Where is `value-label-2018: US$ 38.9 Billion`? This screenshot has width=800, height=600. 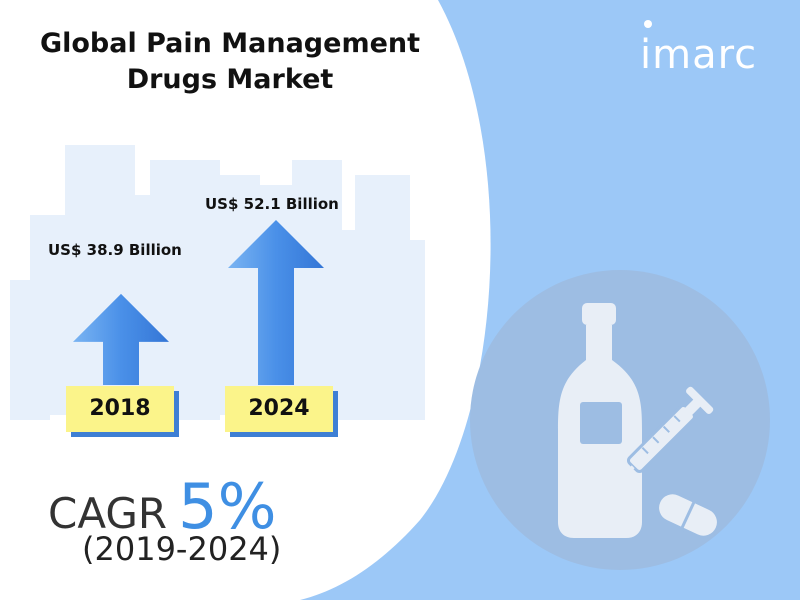
value-label-2018: US$ 38.9 Billion is located at coordinates (115, 250).